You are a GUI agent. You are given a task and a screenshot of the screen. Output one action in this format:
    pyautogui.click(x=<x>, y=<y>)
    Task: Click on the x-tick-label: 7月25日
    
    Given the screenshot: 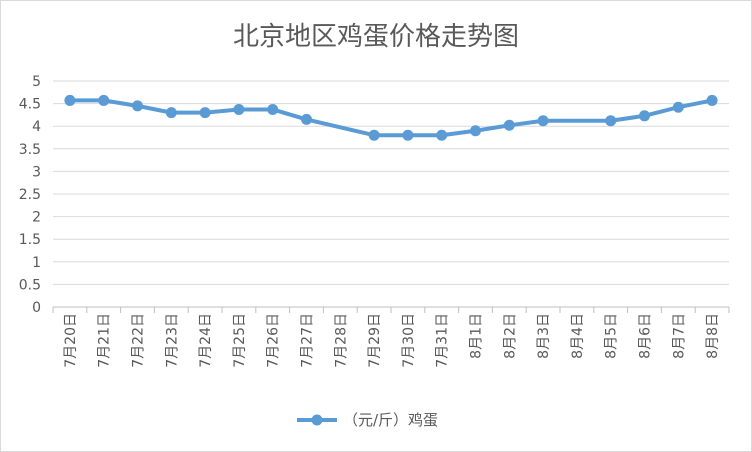 What is the action you would take?
    pyautogui.click(x=240, y=340)
    